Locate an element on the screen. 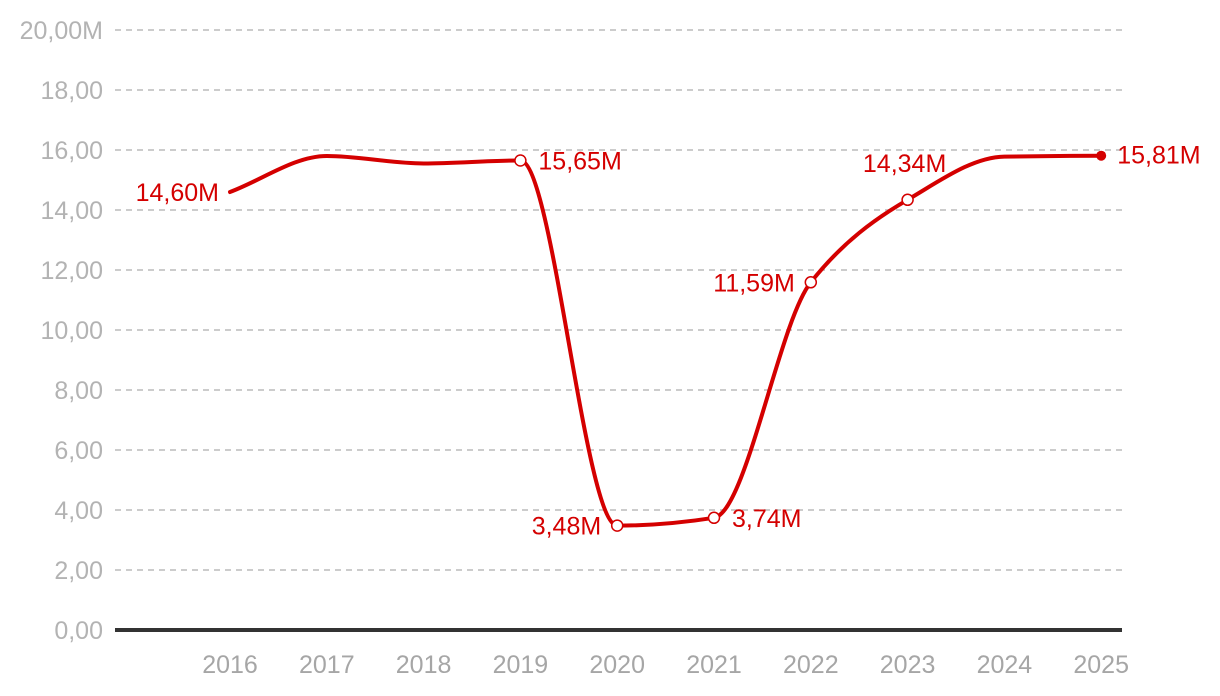 The height and width of the screenshot is (696, 1220). y-tick-label: 8,00 is located at coordinates (78, 391).